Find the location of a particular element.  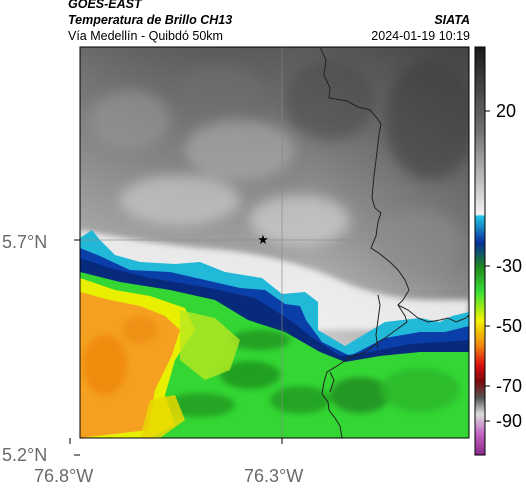

lat-tick-5-2: 5.2°N is located at coordinates (25, 455).